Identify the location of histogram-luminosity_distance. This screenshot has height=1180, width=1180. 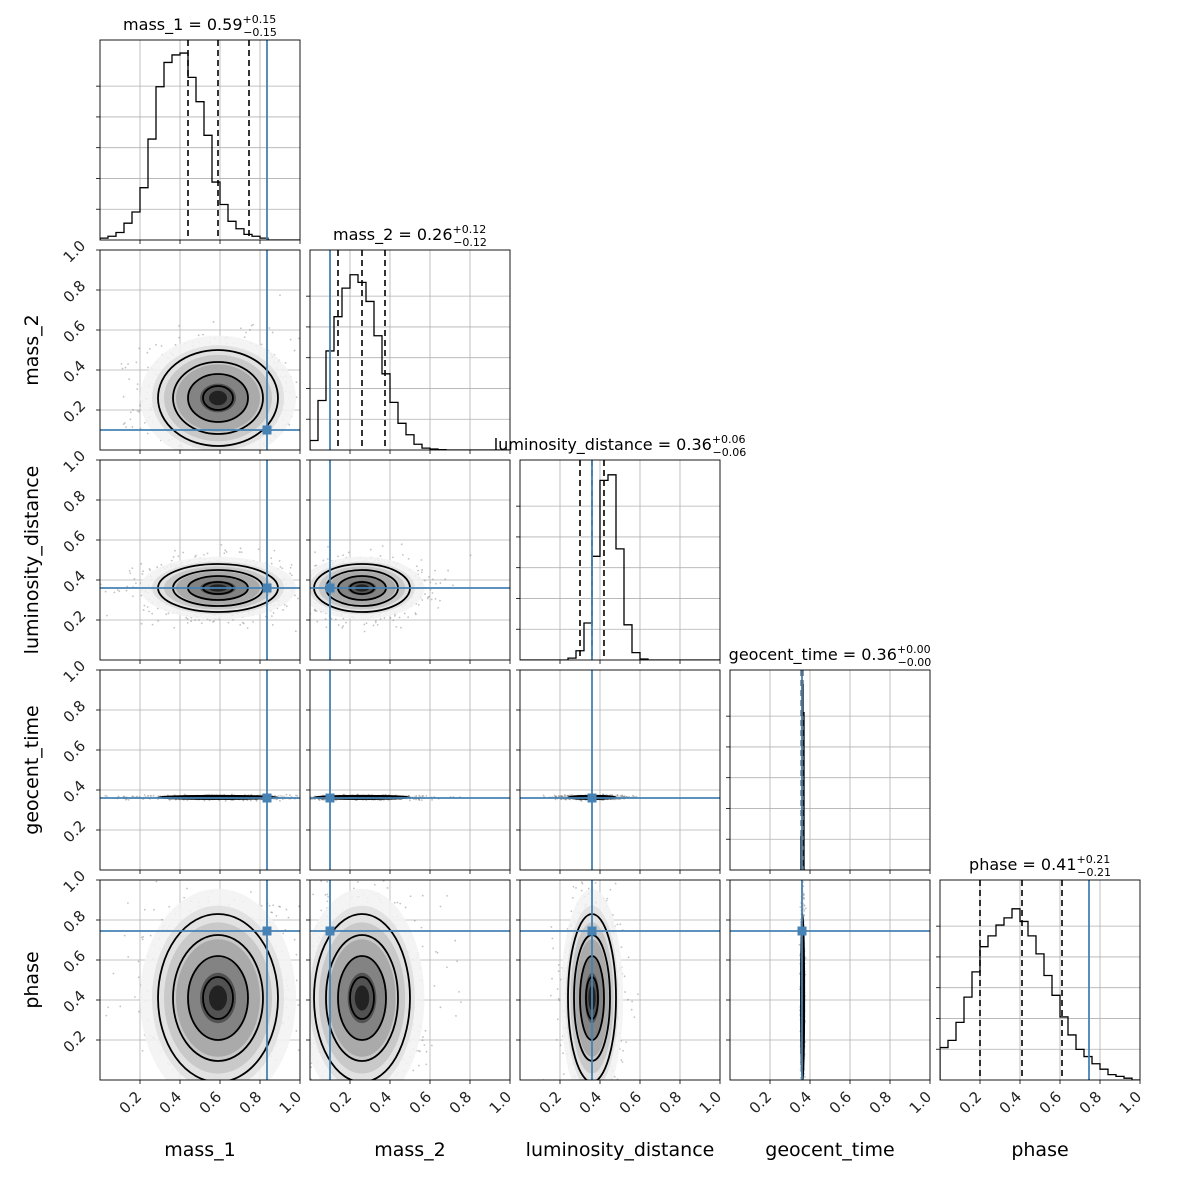
(620, 567).